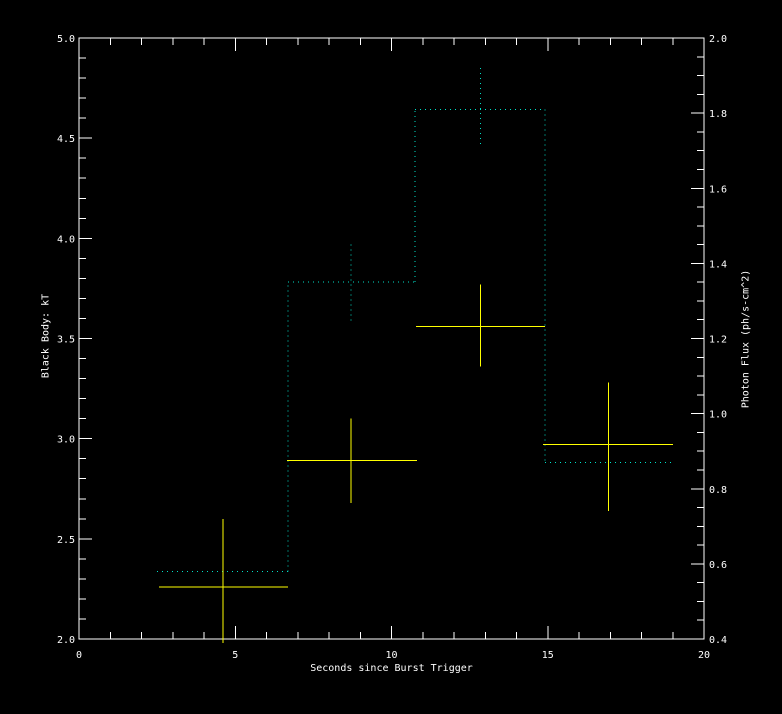  What do you see at coordinates (718, 490) in the screenshot?
I see `svg-text: 0.8` at bounding box center [718, 490].